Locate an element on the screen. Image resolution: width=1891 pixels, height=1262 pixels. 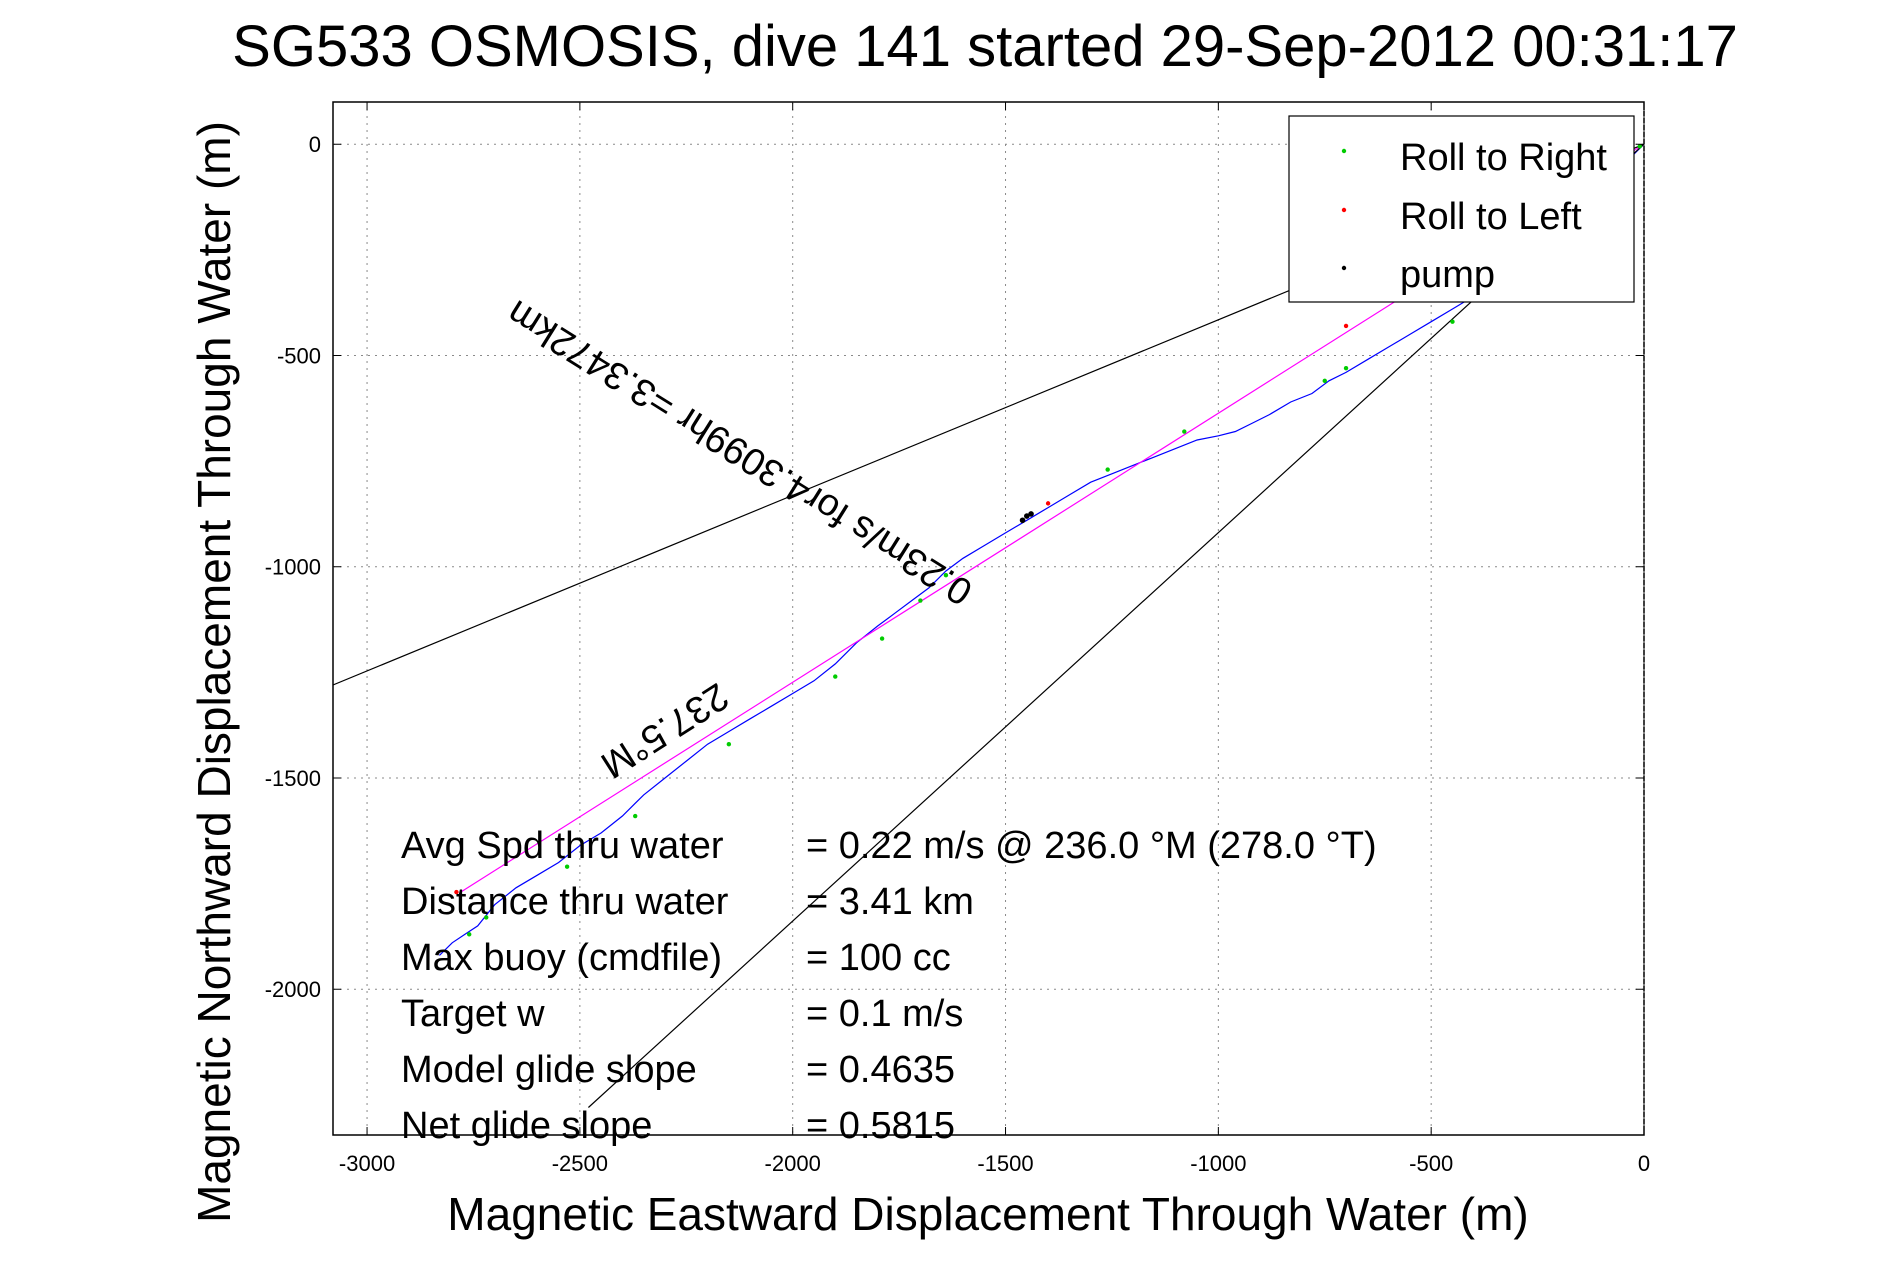
x-tick-label: -1500 is located at coordinates (1005, 1163).